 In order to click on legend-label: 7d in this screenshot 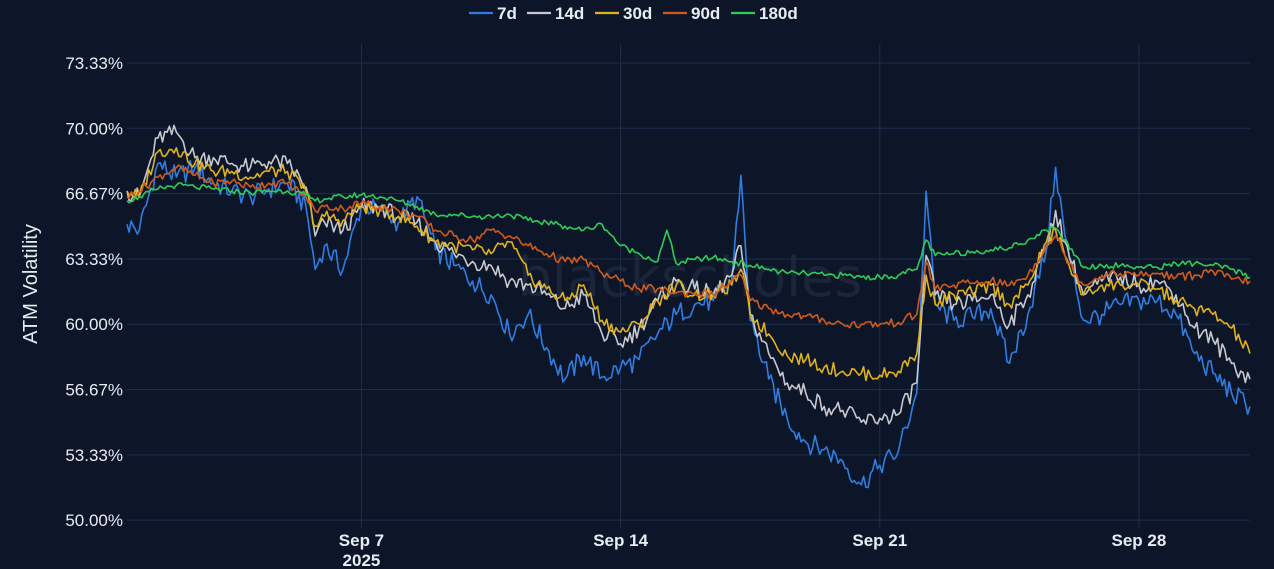, I will do `click(507, 13)`.